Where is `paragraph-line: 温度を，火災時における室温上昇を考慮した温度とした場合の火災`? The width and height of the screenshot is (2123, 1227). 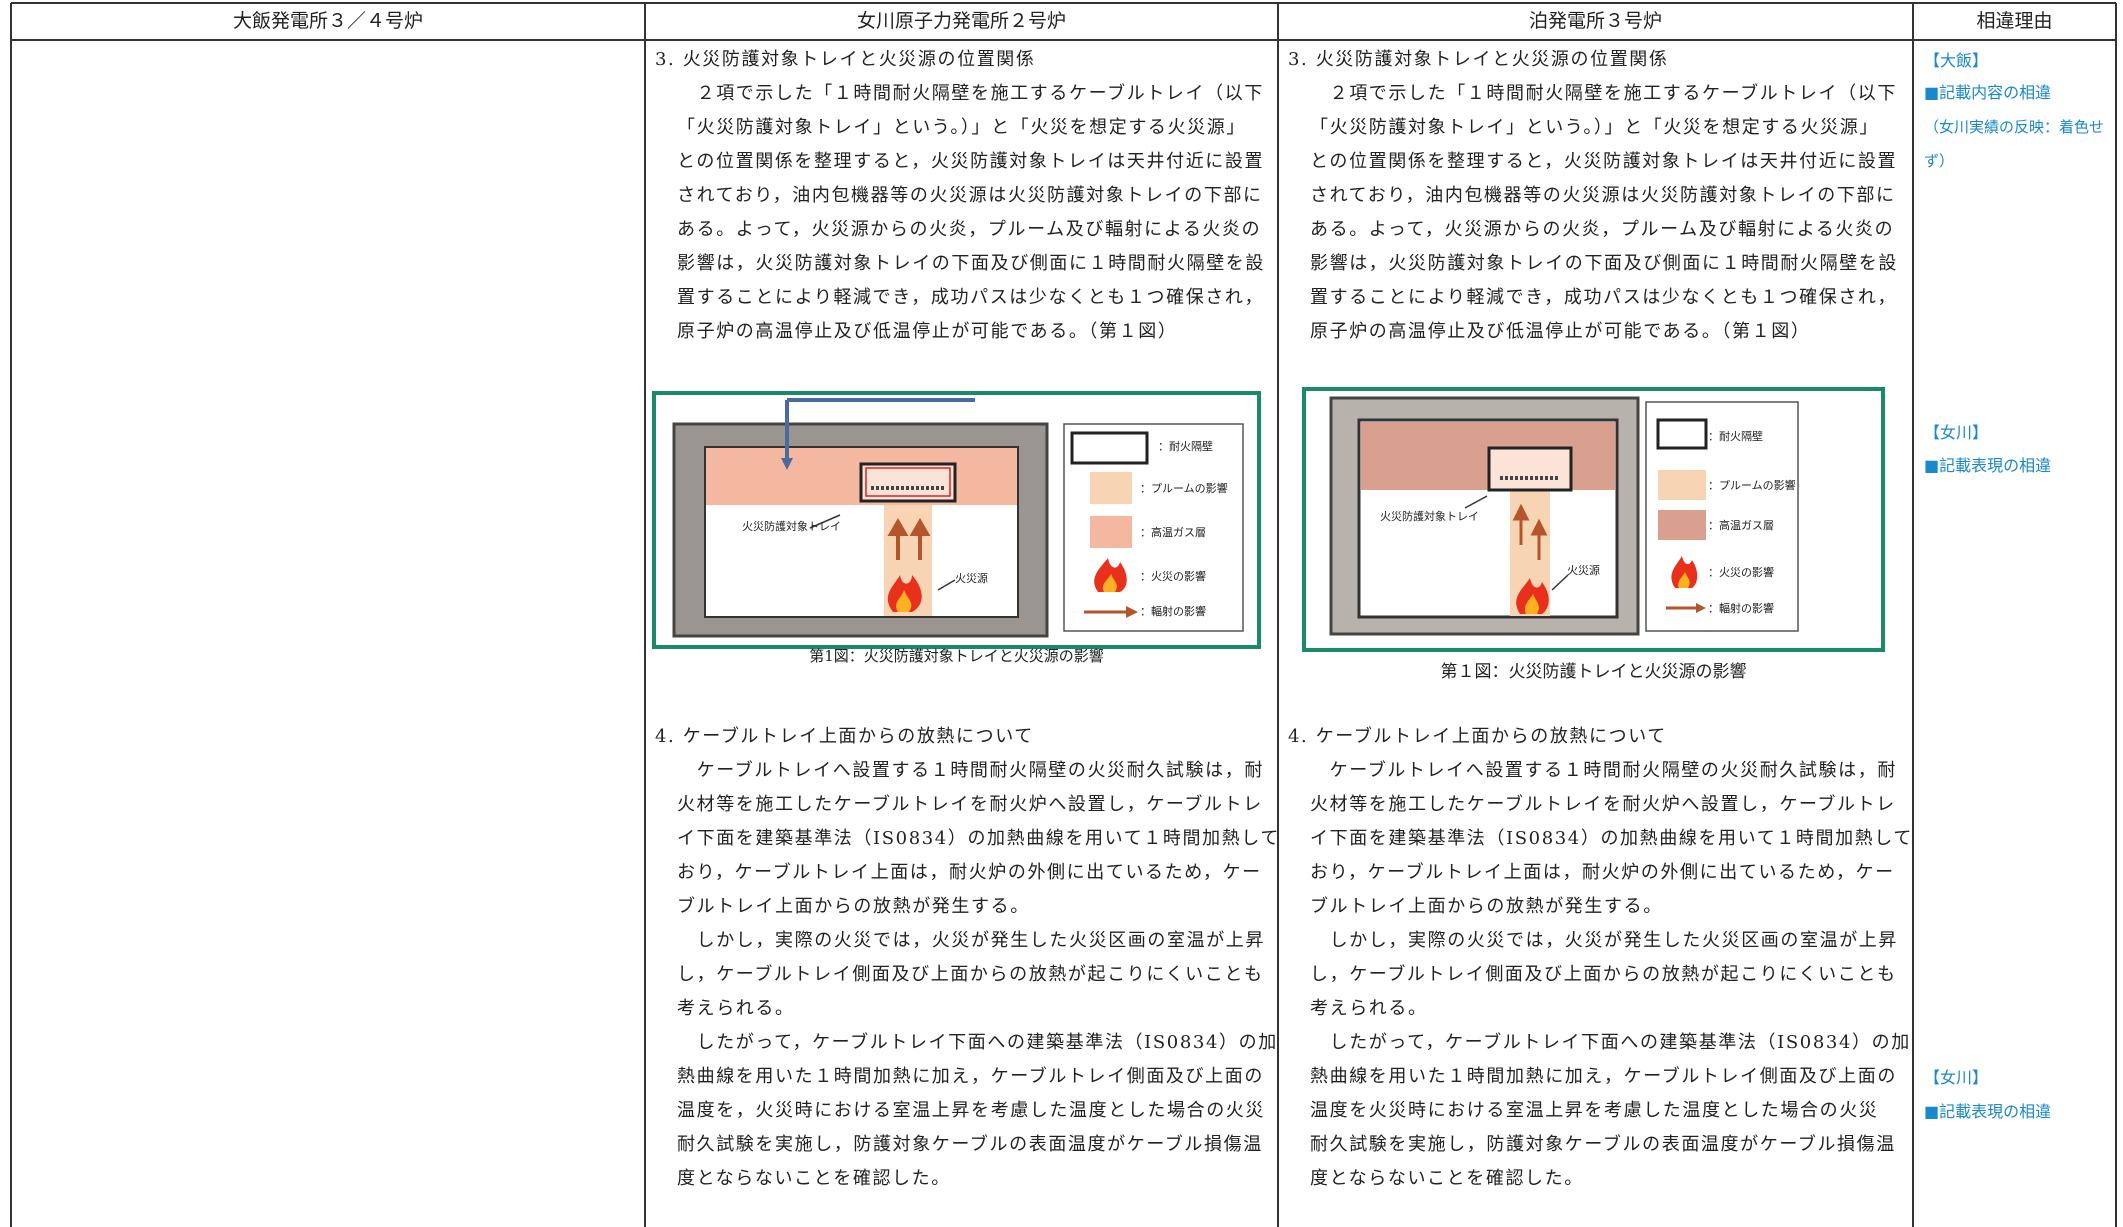 paragraph-line: 温度を，火災時における室温上昇を考慮した温度とした場合の火災 is located at coordinates (971, 1110).